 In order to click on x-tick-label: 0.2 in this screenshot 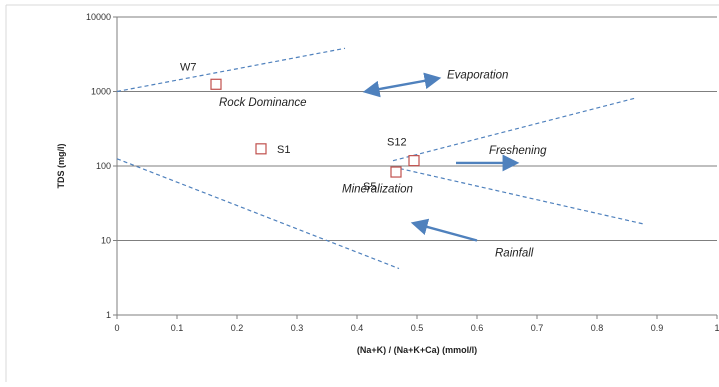, I will do `click(237, 328)`.